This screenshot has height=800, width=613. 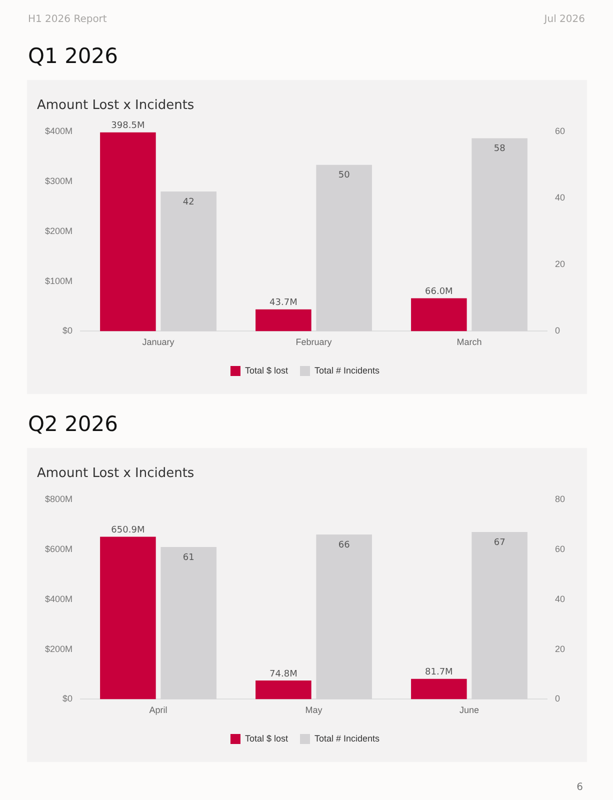 What do you see at coordinates (58, 281) in the screenshot?
I see `y-tick-label: $100M` at bounding box center [58, 281].